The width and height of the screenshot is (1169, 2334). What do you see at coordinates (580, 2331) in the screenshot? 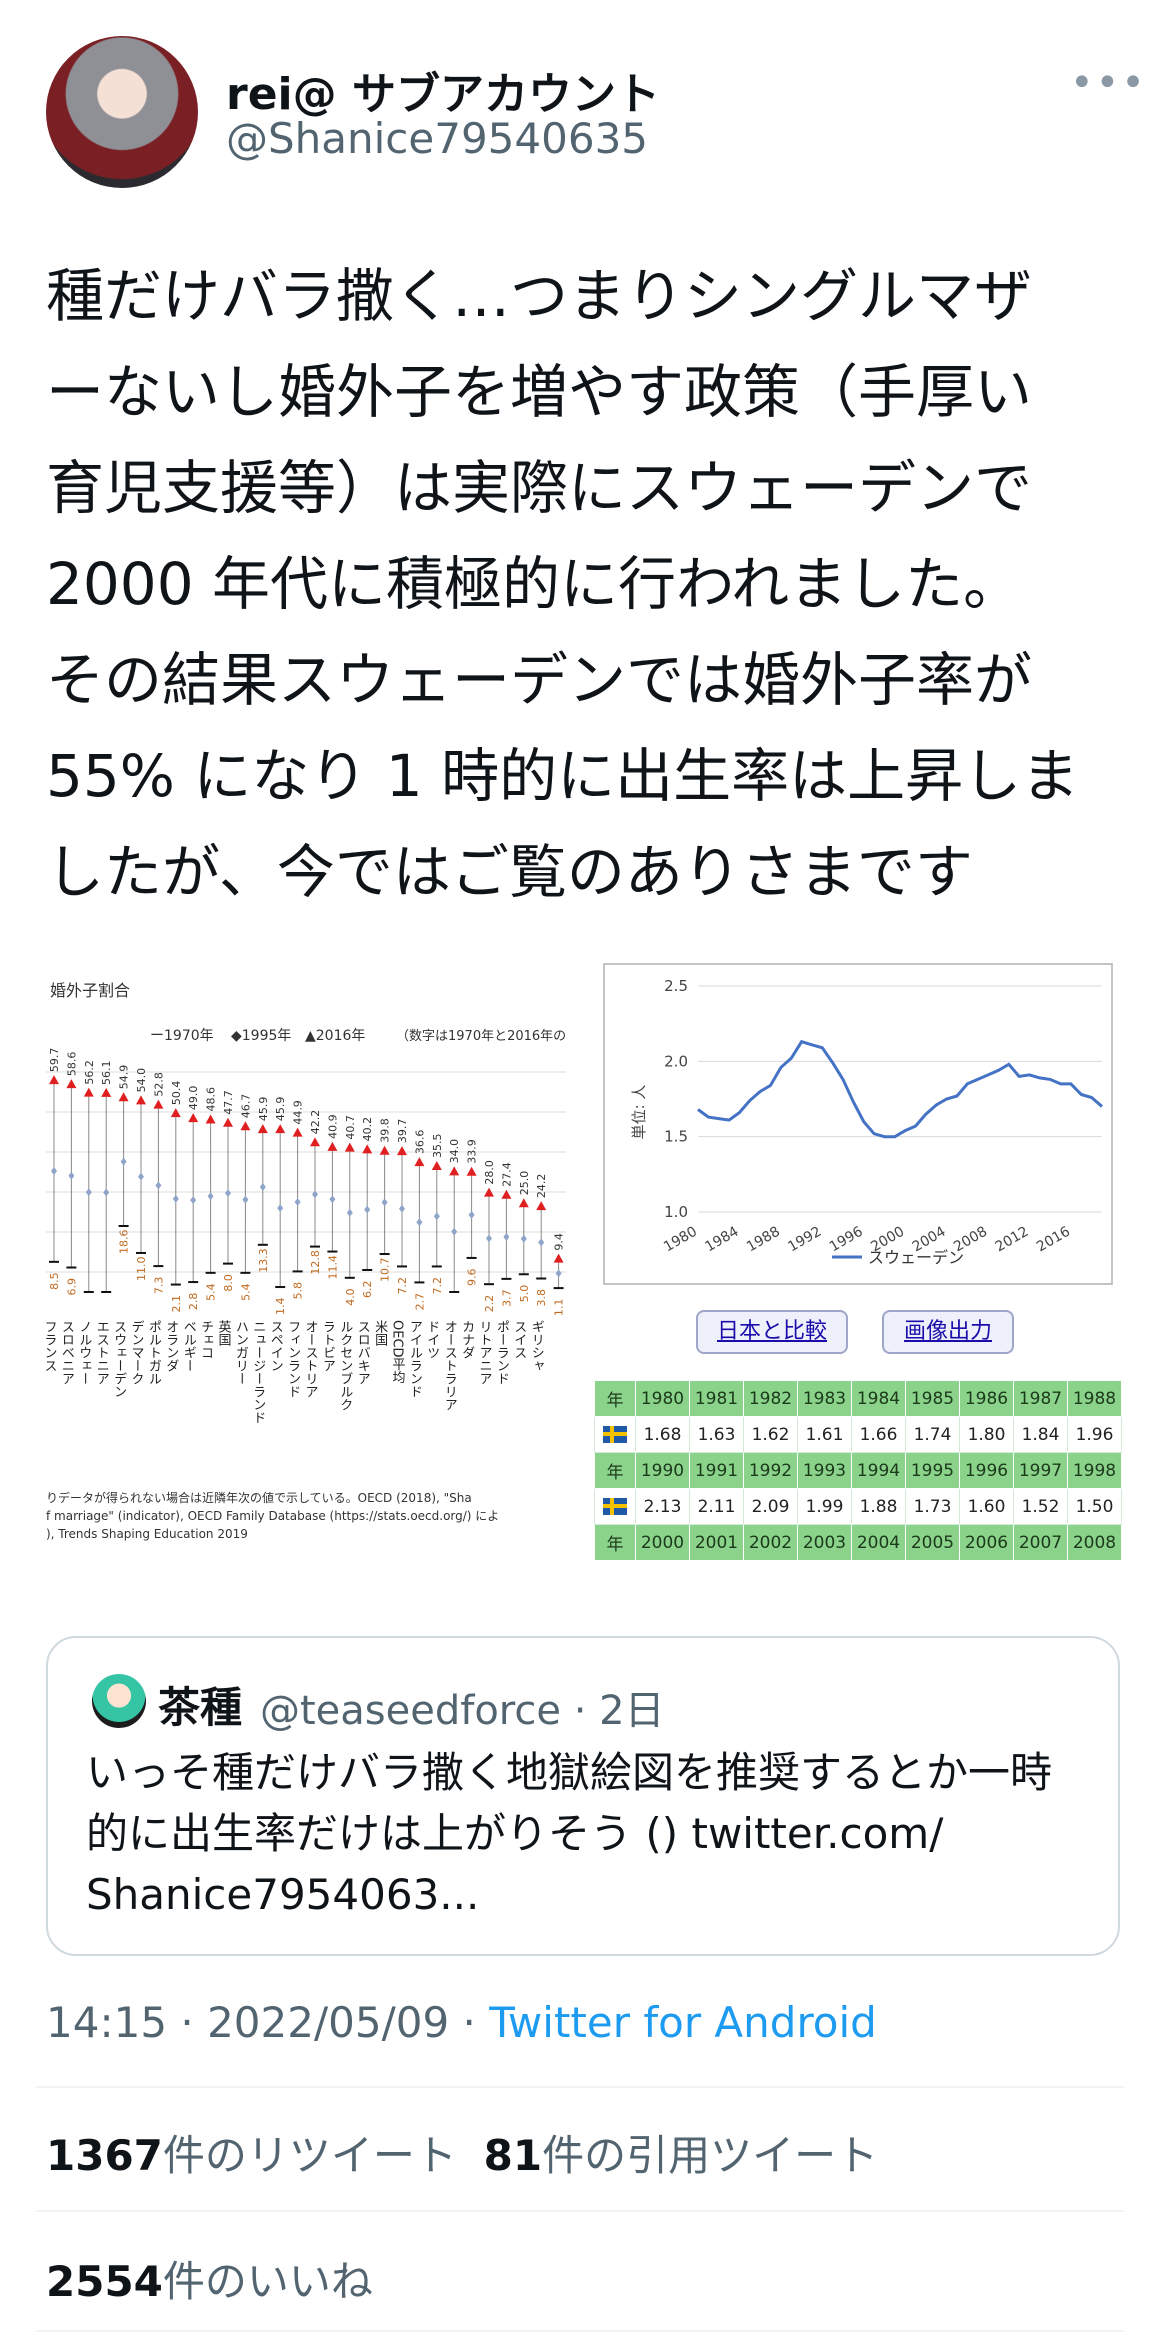
I see `divider` at bounding box center [580, 2331].